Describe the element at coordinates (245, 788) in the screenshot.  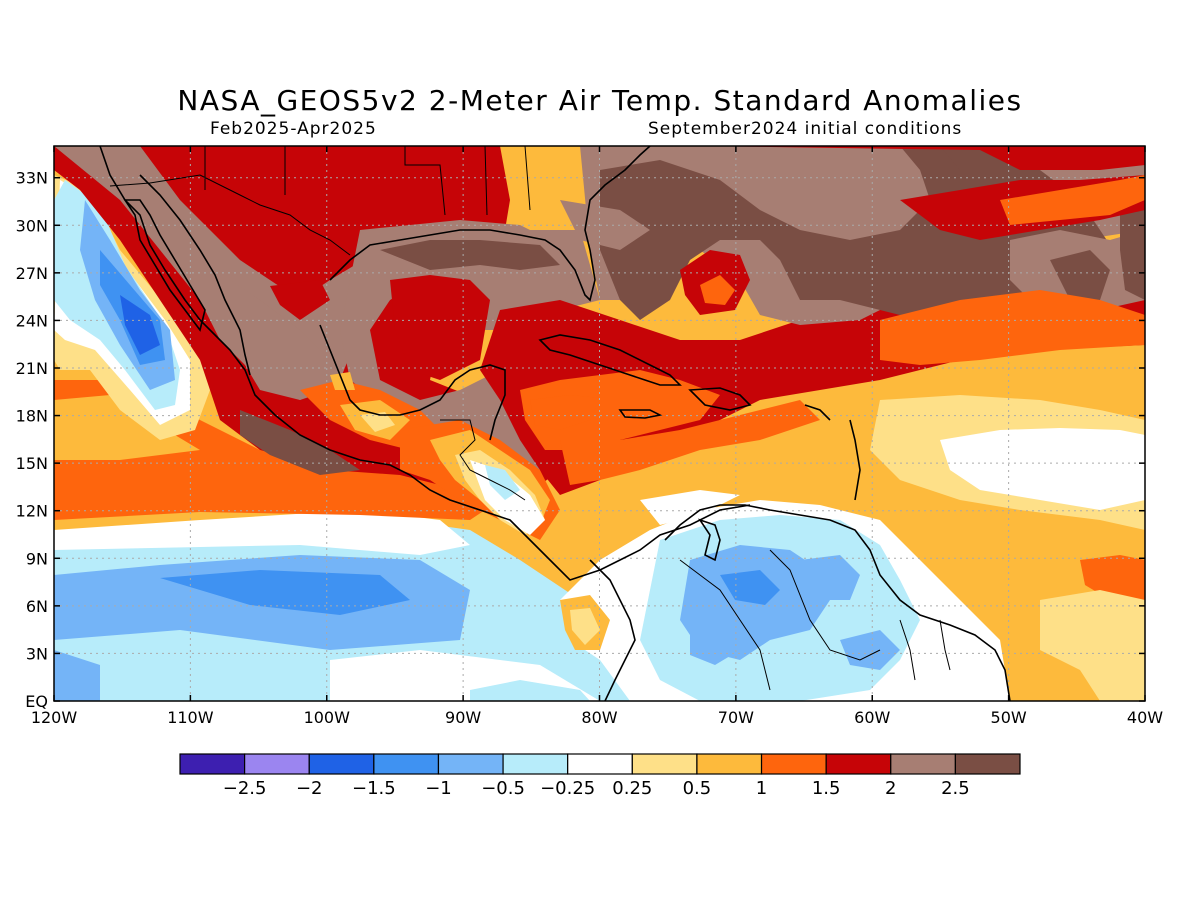
I see `colorbar-label: −2.5` at that location.